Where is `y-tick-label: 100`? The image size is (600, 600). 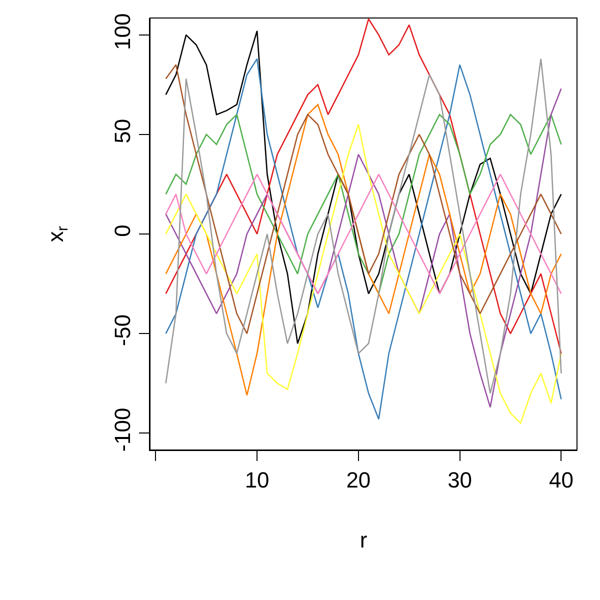 y-tick-label: 100 is located at coordinates (123, 31).